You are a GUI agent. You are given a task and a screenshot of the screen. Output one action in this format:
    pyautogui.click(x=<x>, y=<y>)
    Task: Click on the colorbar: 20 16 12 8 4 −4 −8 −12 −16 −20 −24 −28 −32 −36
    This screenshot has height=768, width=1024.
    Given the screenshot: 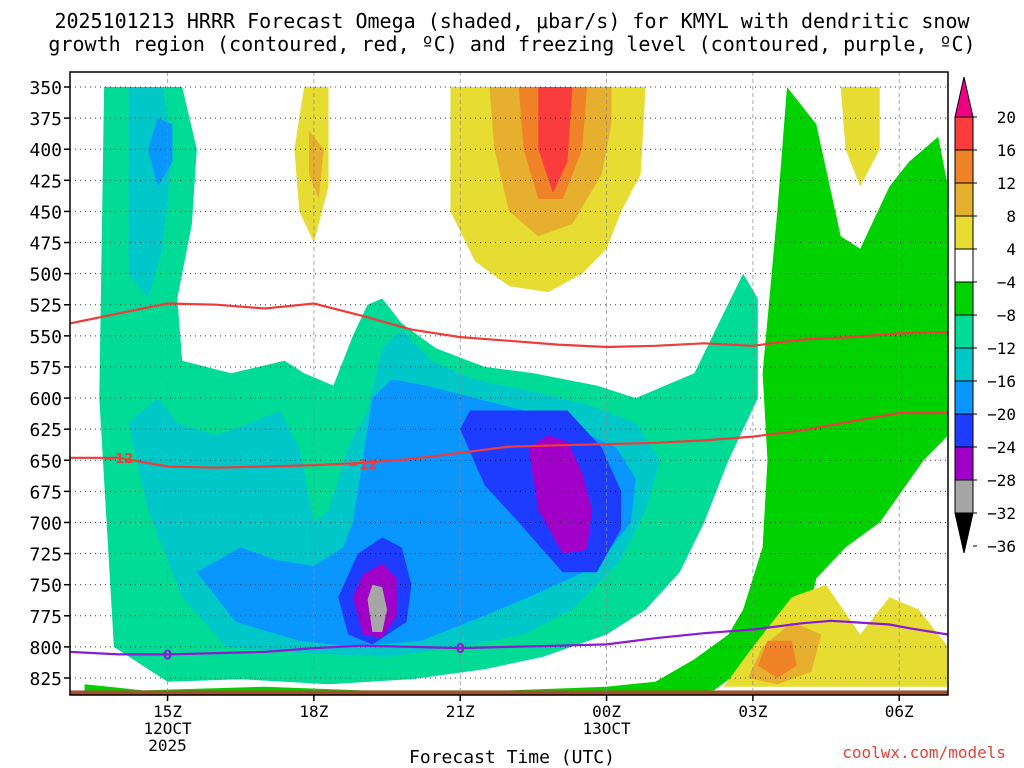 What is the action you would take?
    pyautogui.click(x=985, y=316)
    